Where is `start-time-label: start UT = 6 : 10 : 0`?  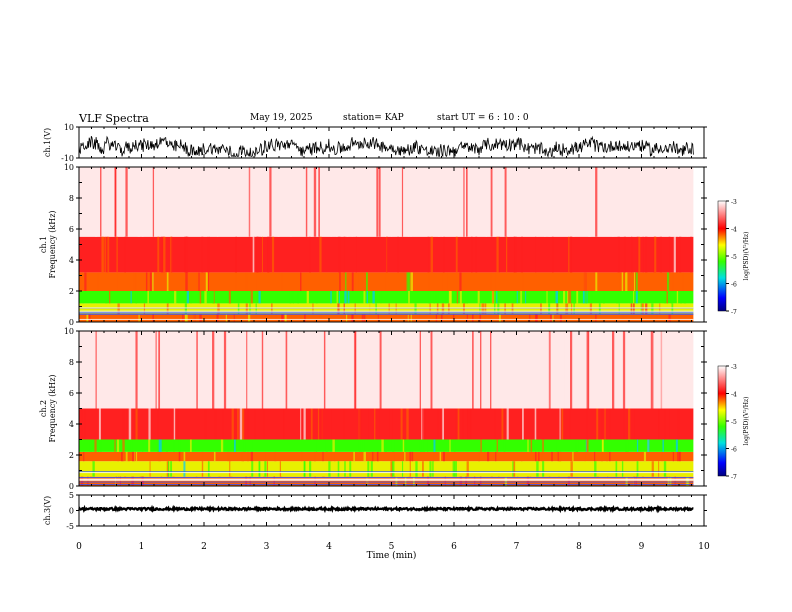 start-time-label: start UT = 6 : 10 : 0 is located at coordinates (483, 118).